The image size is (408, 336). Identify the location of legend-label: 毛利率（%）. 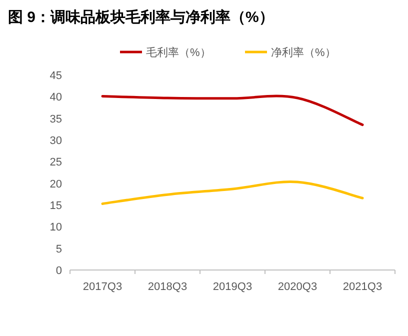
(178, 52).